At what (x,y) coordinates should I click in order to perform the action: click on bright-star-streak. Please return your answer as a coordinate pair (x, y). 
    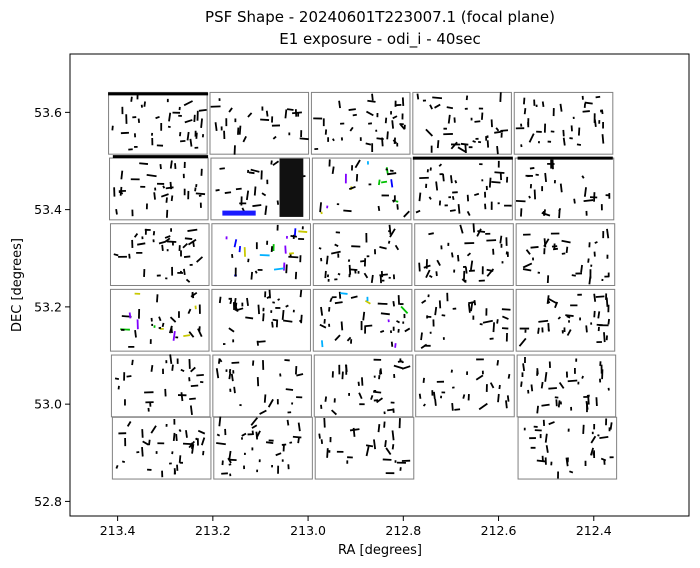
    Looking at the image, I should click on (239, 213).